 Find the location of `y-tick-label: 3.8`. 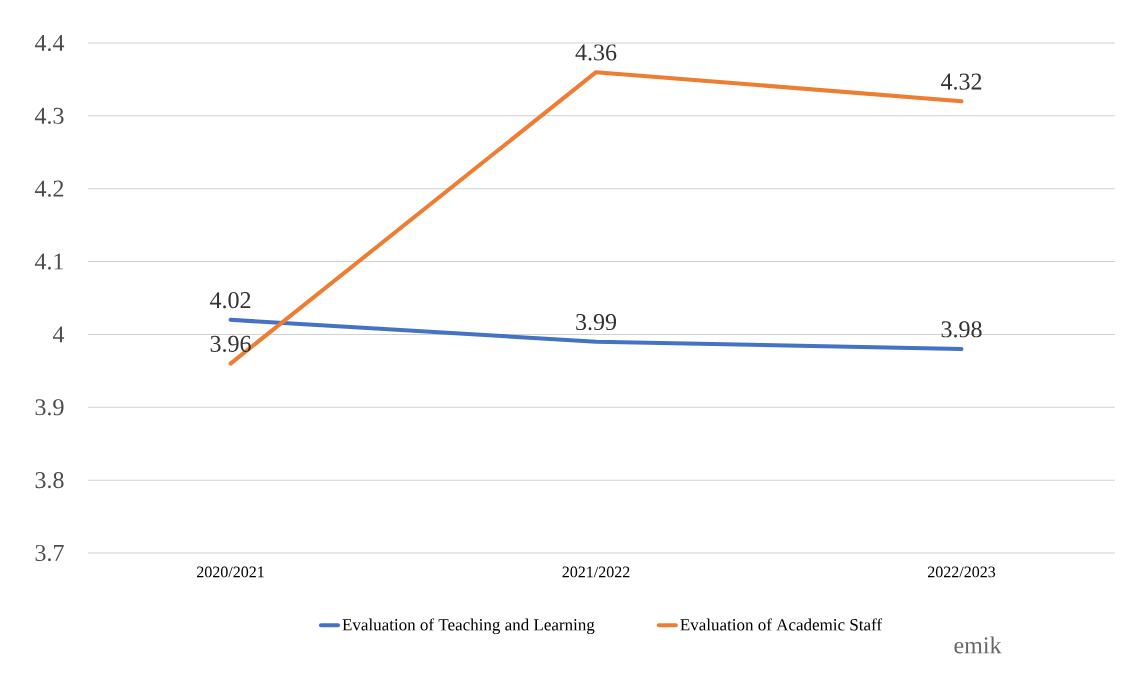

y-tick-label: 3.8 is located at coordinates (49, 480).